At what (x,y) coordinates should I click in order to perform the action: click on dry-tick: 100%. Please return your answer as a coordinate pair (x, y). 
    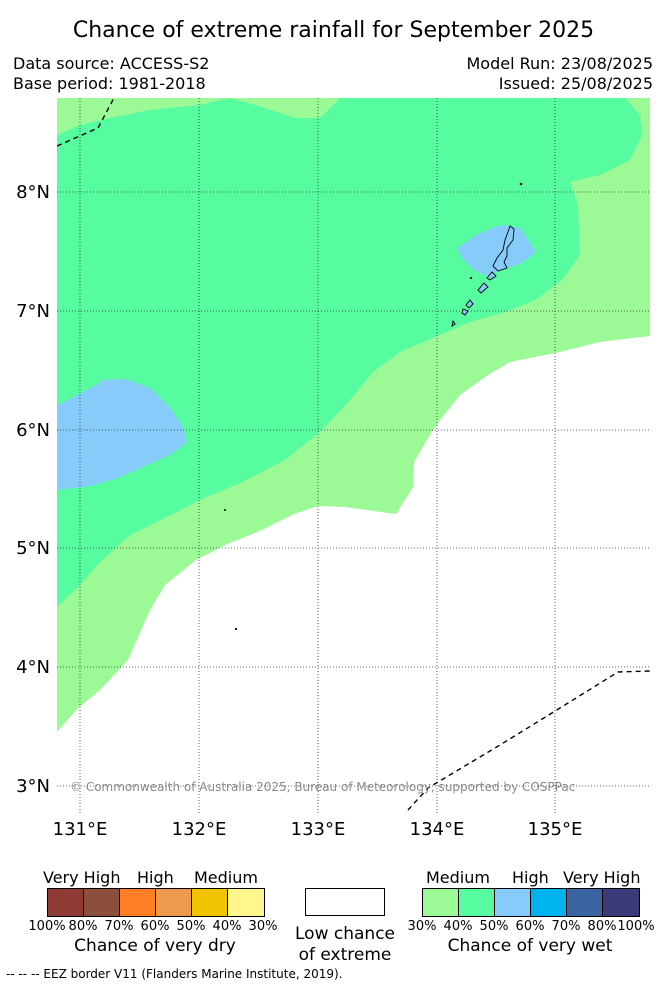
    Looking at the image, I should click on (47, 926).